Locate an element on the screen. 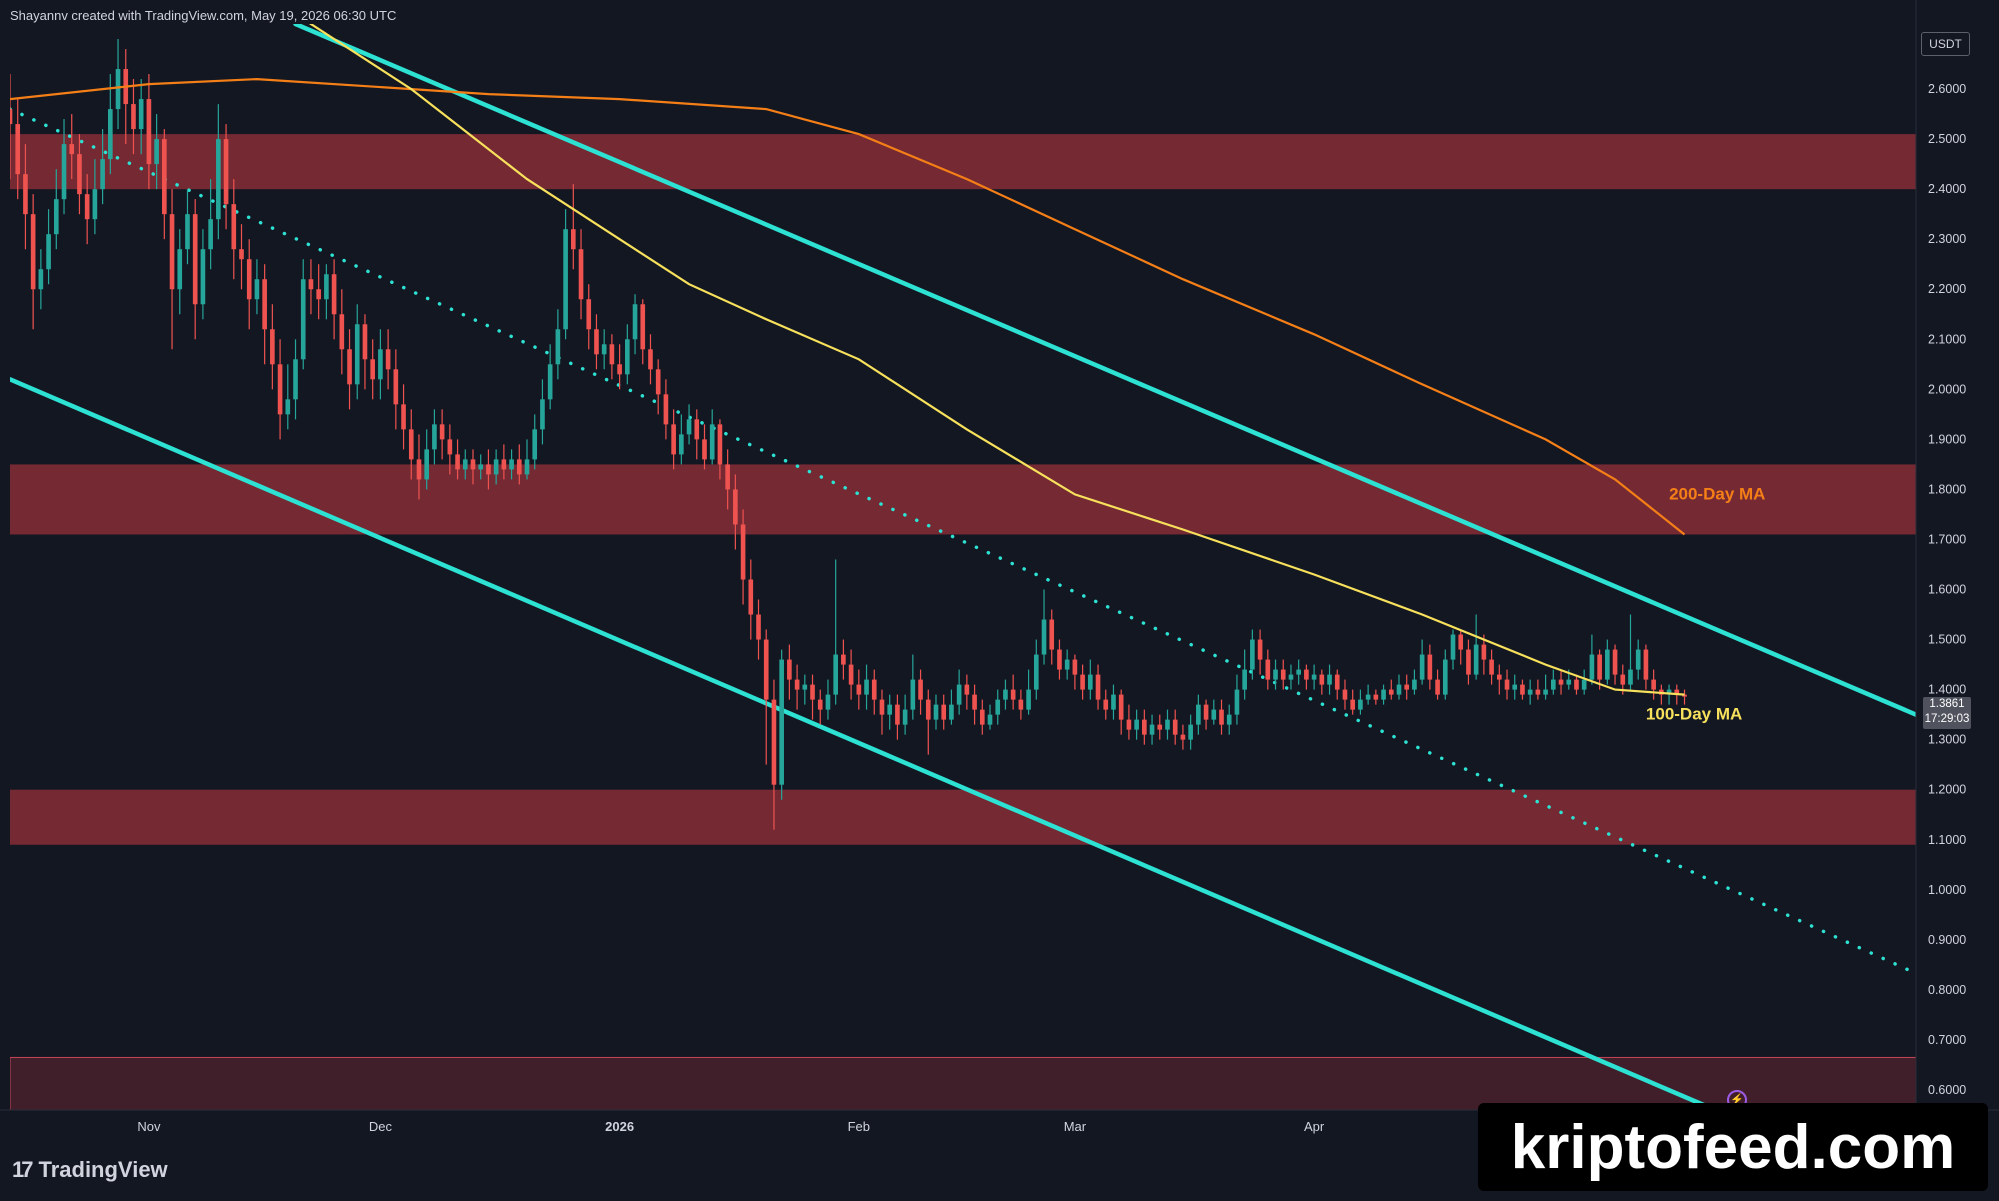 The image size is (1999, 1201). price-tick-label: 2.5000 is located at coordinates (1947, 139).